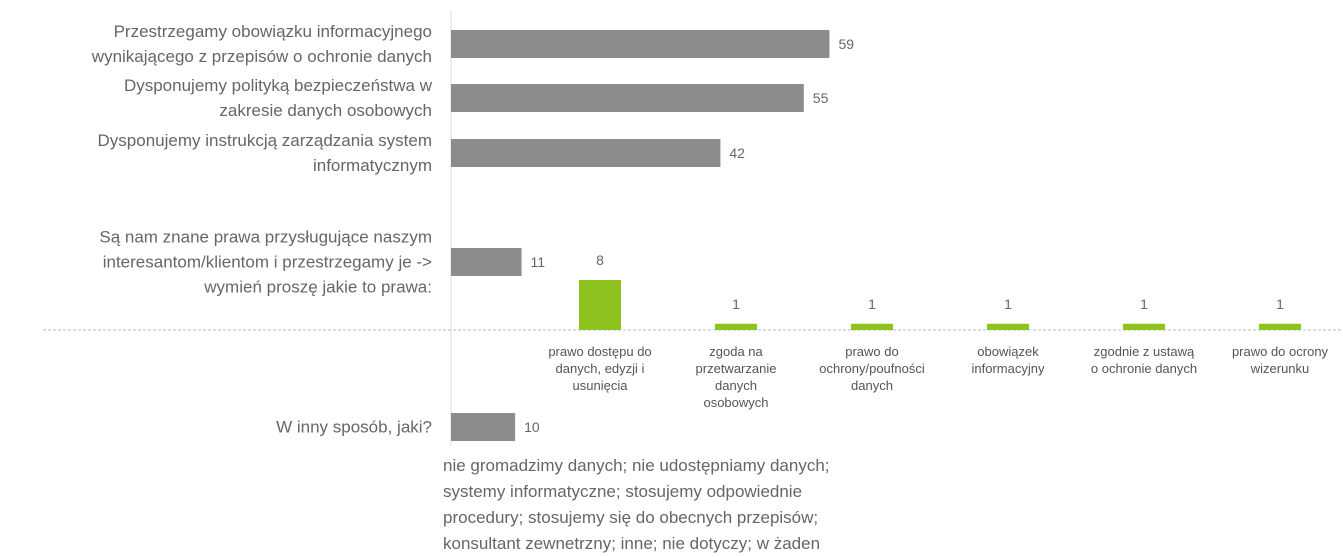 This screenshot has height=557, width=1343. I want to click on value-label: 59, so click(846, 44).